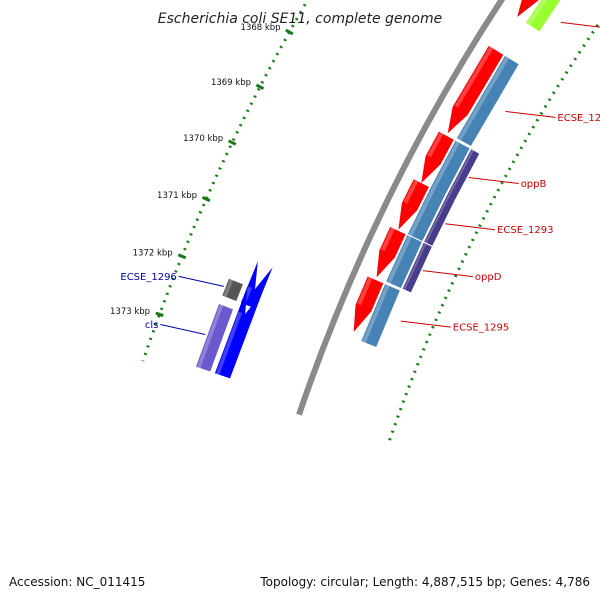 The width and height of the screenshot is (600, 600). Describe the element at coordinates (203, 139) in the screenshot. I see `tick-label: 1370 kbp` at that location.